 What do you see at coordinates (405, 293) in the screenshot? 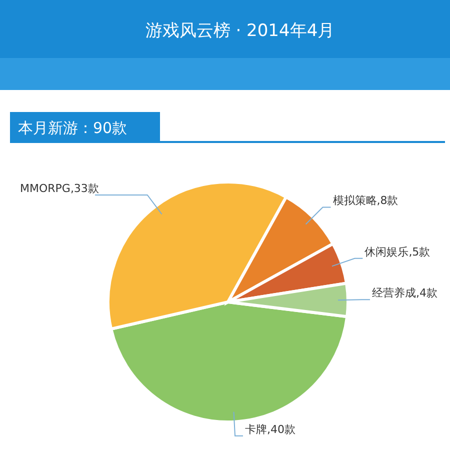
I see `slice-label: 经营养成,4款` at bounding box center [405, 293].